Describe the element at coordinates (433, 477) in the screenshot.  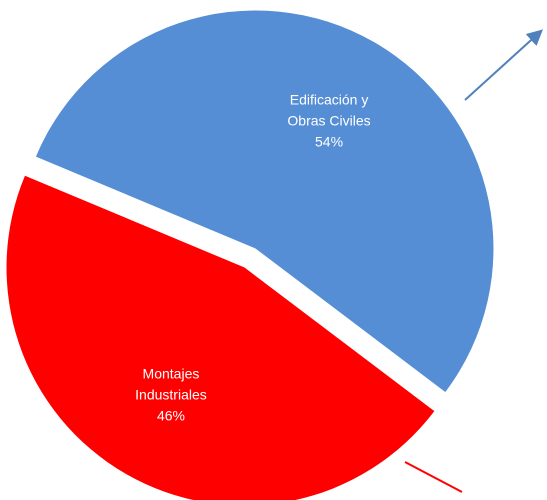
I see `leader-line` at that location.